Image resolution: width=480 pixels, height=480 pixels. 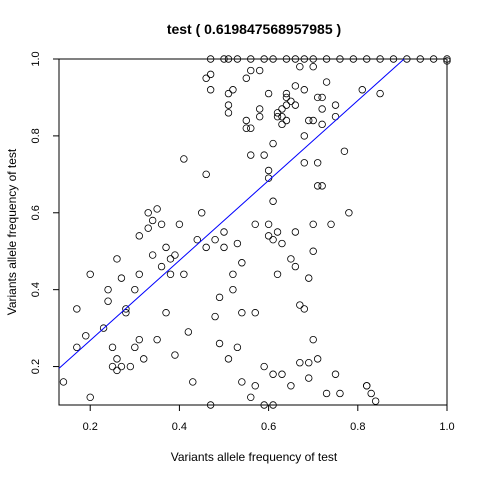 What do you see at coordinates (269, 419) in the screenshot?
I see `x-axis: 0.2 0.4 0.6 0.8 1.0` at bounding box center [269, 419].